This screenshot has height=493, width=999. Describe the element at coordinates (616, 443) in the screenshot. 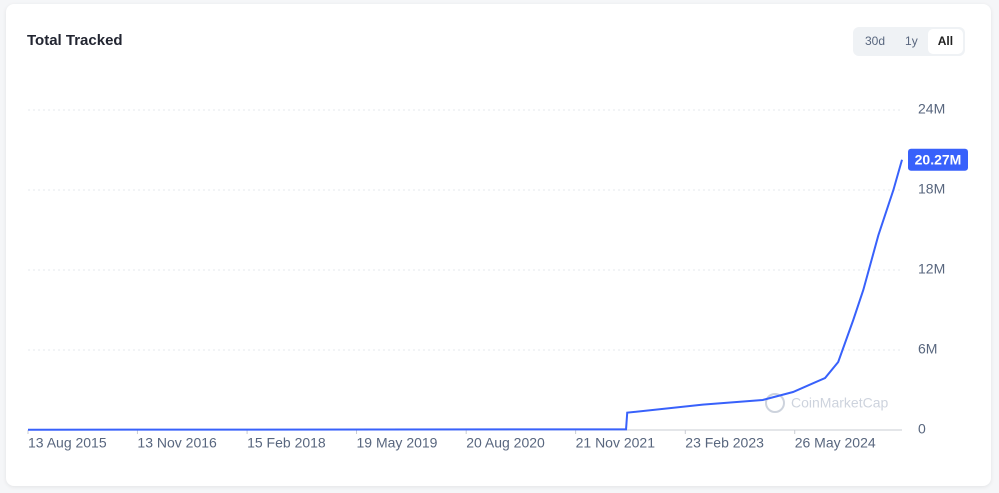

I see `x-tick-label: 21 Nov 2021` at that location.